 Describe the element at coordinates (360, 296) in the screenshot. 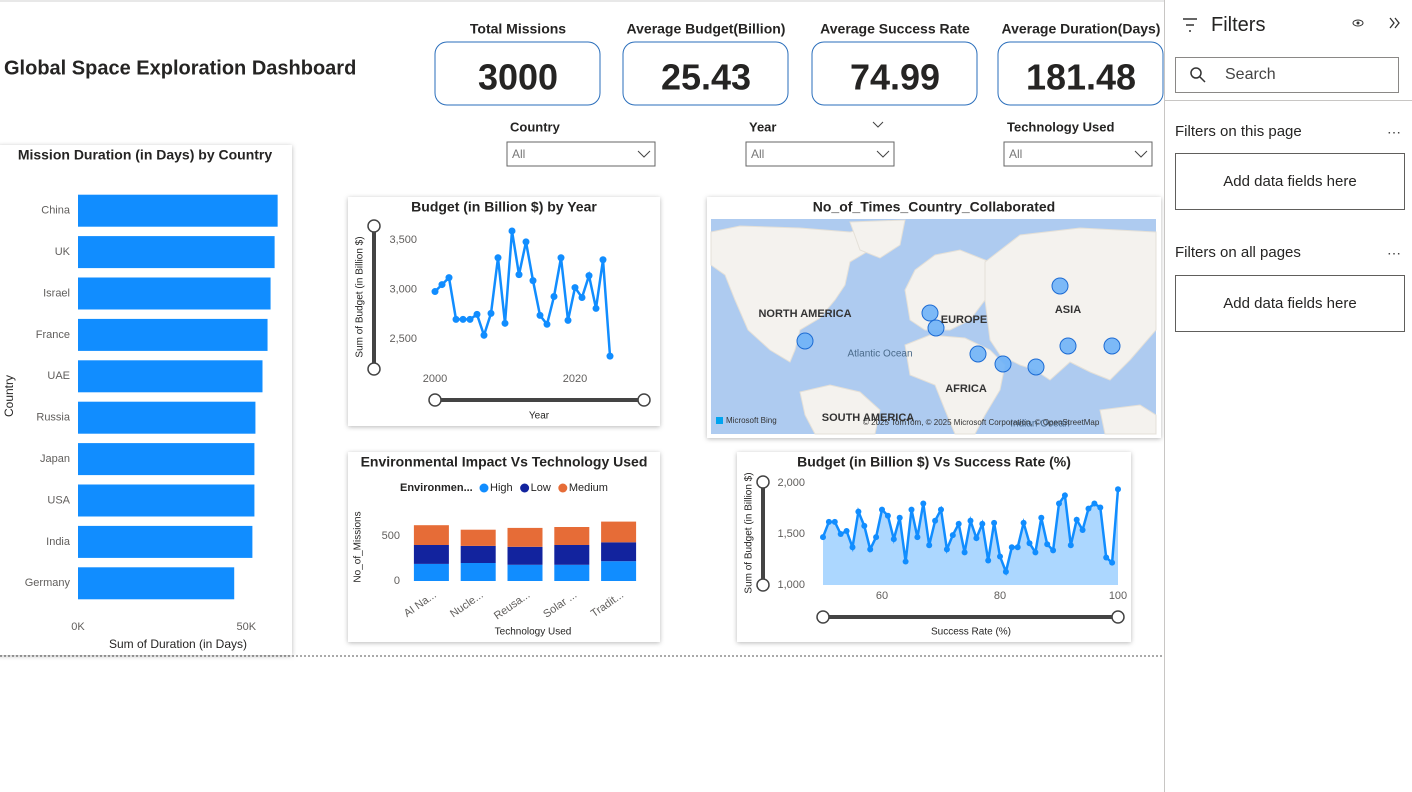

I see `y-axis-title: Sum of Budget (in Billion $)` at that location.